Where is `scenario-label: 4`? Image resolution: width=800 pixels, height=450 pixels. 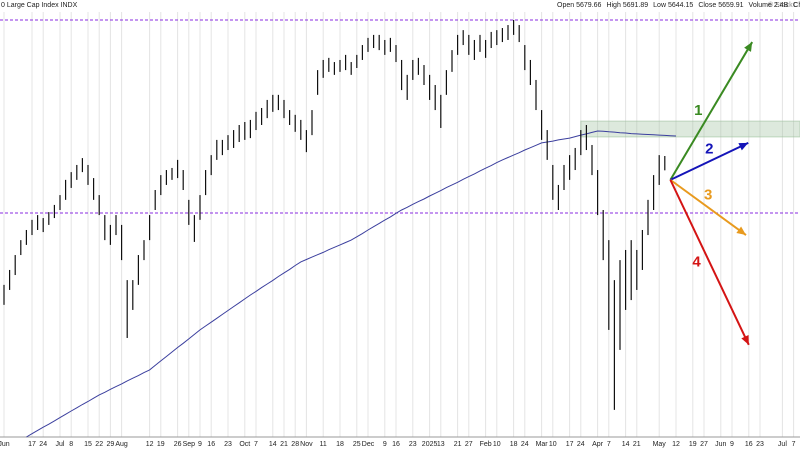
scenario-label: 4 is located at coordinates (696, 261).